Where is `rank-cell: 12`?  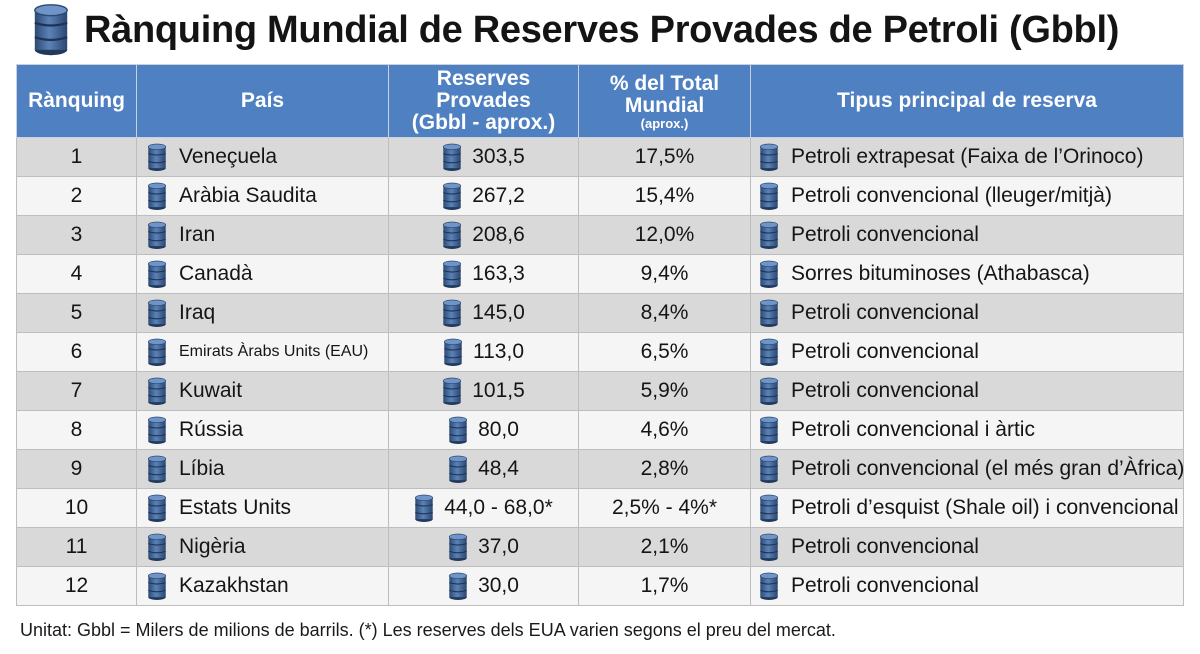 rank-cell: 12 is located at coordinates (76, 586).